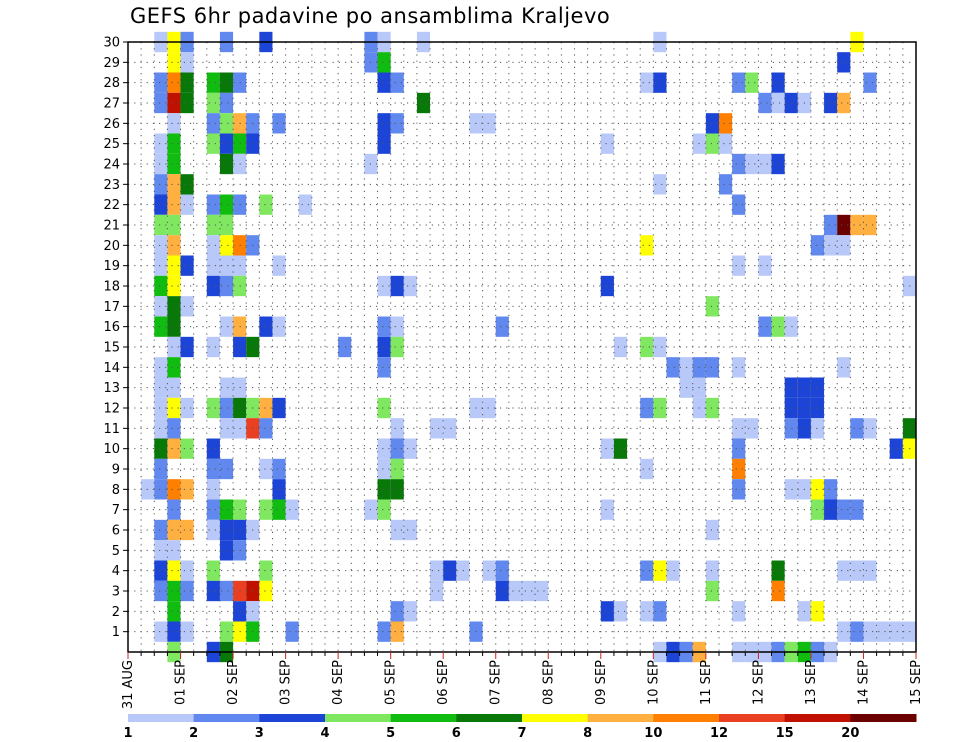  I want to click on x-tick-label: 03 SEP, so click(286, 682).